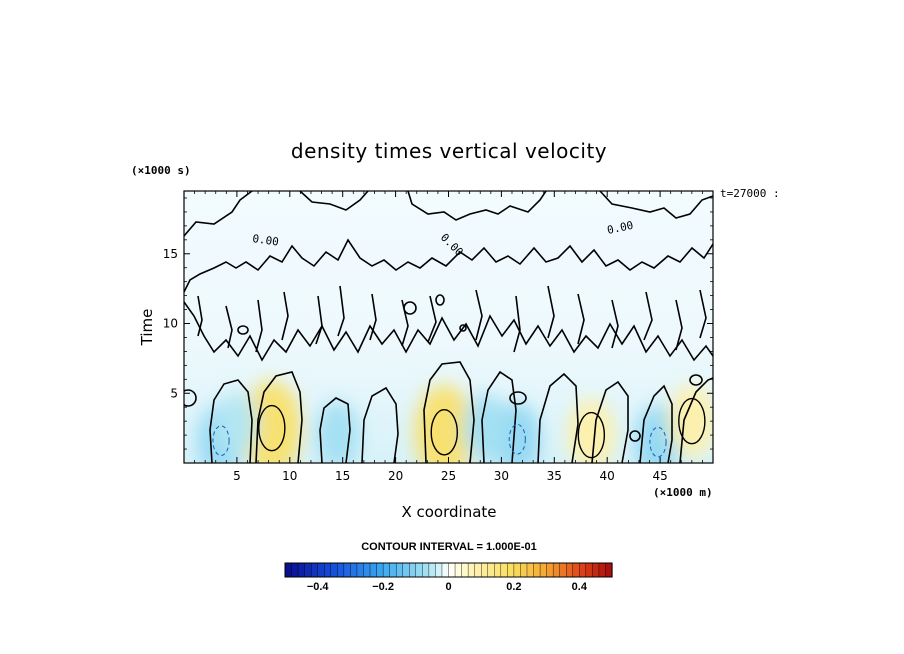 Image resolution: width=904 pixels, height=654 pixels. I want to click on colorbar-frame, so click(448, 570).